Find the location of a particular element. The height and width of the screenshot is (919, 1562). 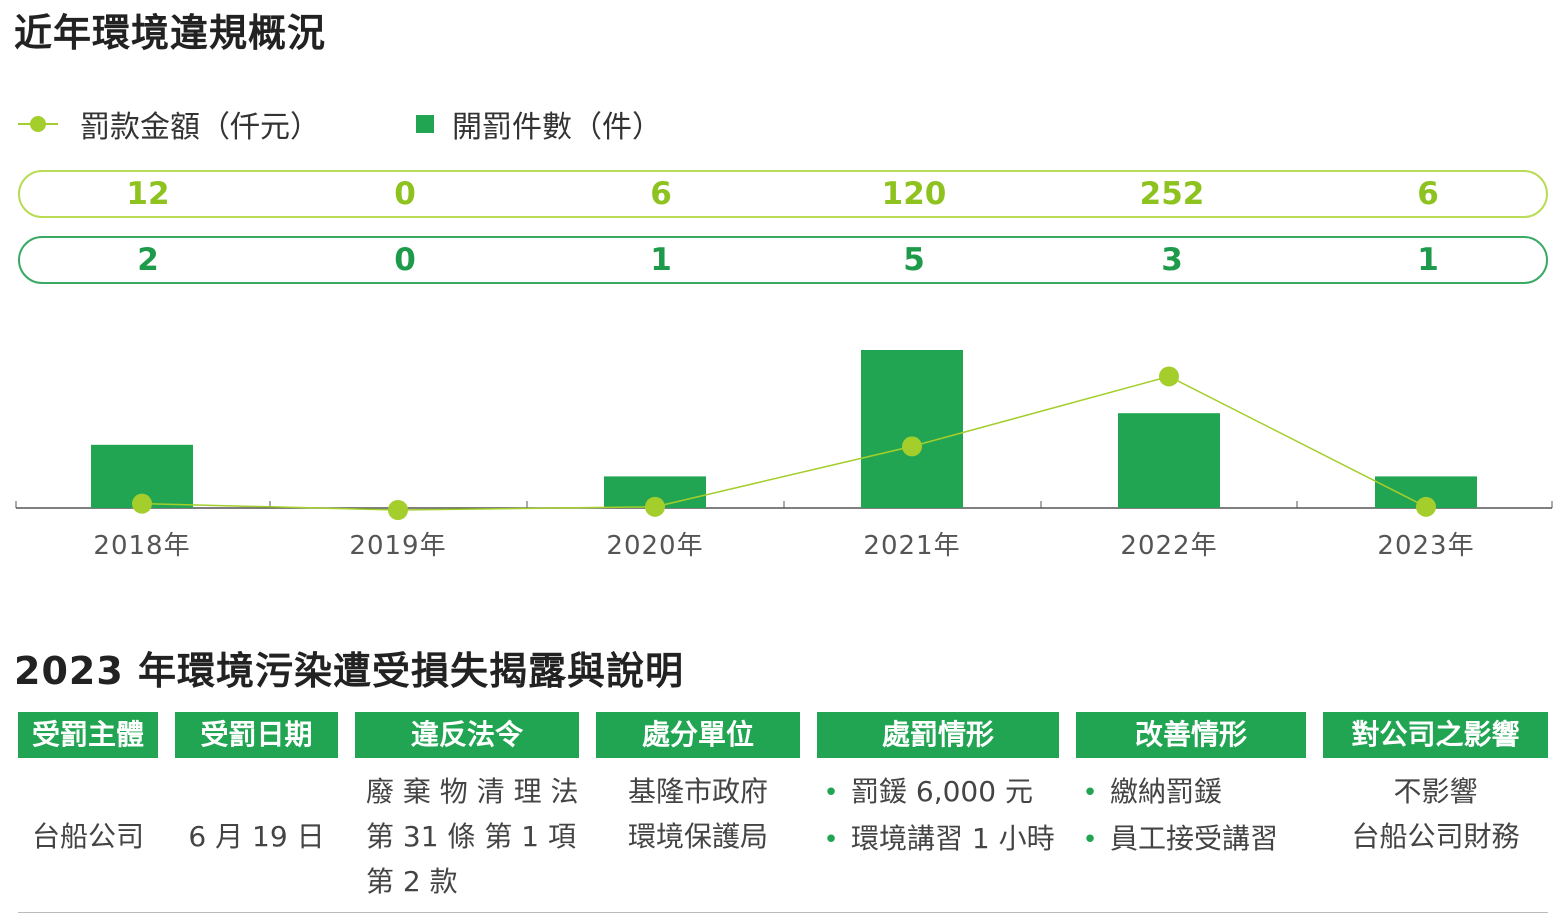

law-line: 第 31 條 第 1 項 is located at coordinates (471, 836).